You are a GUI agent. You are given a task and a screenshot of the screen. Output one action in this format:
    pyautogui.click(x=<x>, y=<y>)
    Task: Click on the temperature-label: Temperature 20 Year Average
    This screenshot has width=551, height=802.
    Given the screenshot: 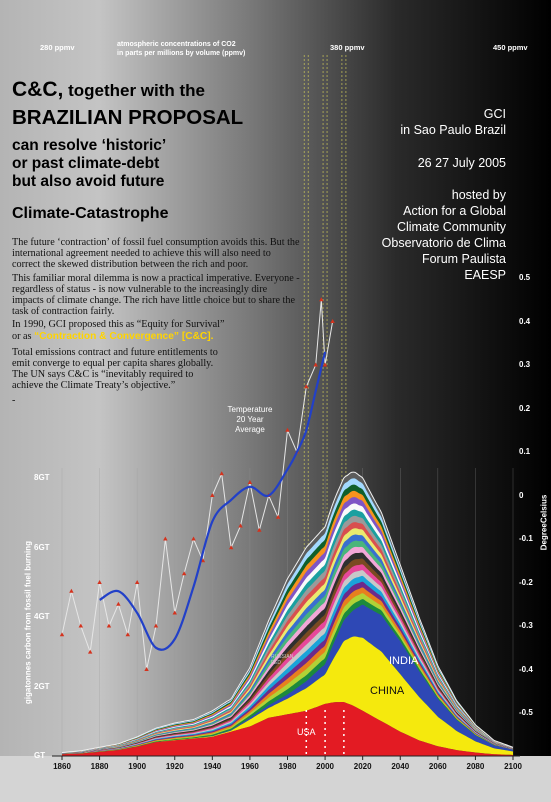 What is the action you would take?
    pyautogui.click(x=250, y=420)
    